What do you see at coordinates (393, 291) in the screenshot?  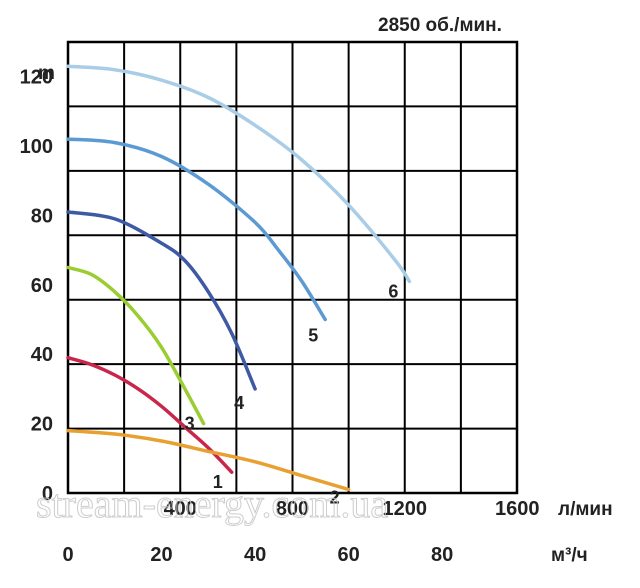 I see `series-label-6: 6` at bounding box center [393, 291].